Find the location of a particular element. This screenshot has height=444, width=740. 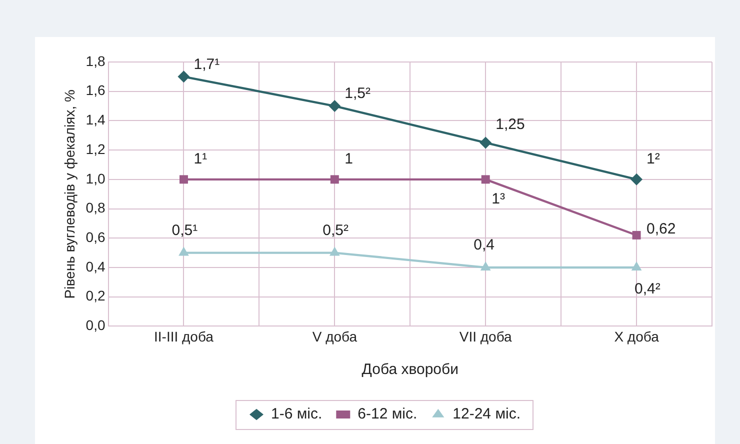

y-tick-label: 0,4 is located at coordinates (96, 266).